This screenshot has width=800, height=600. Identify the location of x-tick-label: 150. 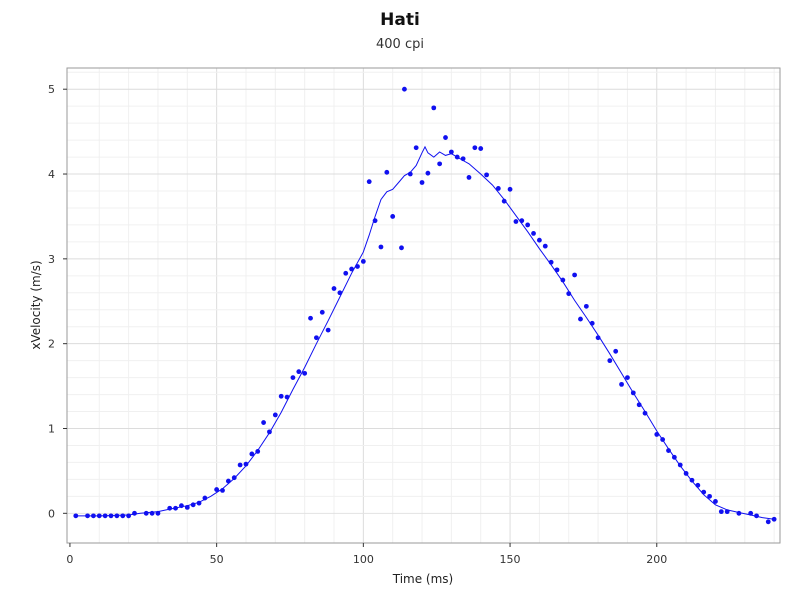
(510, 559).